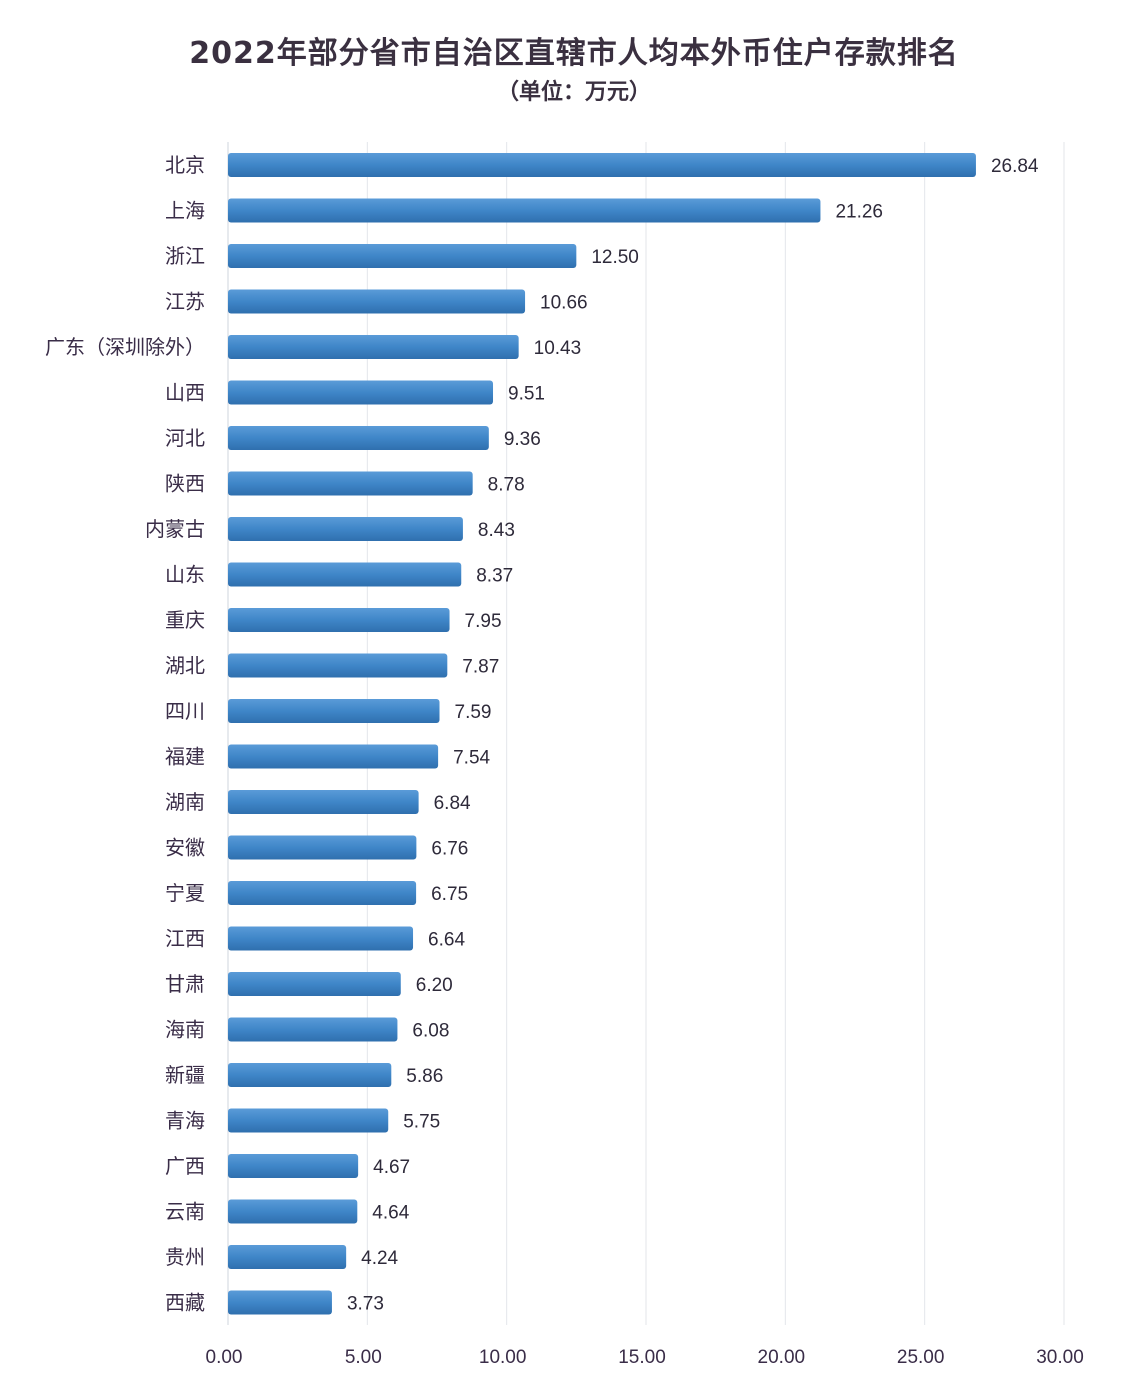  What do you see at coordinates (449, 894) in the screenshot?
I see `data-label: 6.75` at bounding box center [449, 894].